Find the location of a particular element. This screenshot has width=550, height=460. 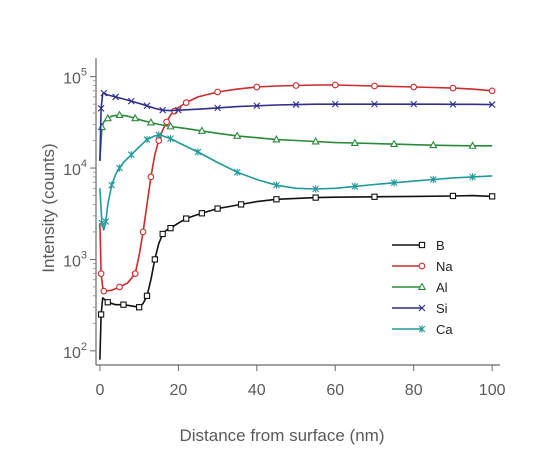

legend-item-na: Na is located at coordinates (422, 266).